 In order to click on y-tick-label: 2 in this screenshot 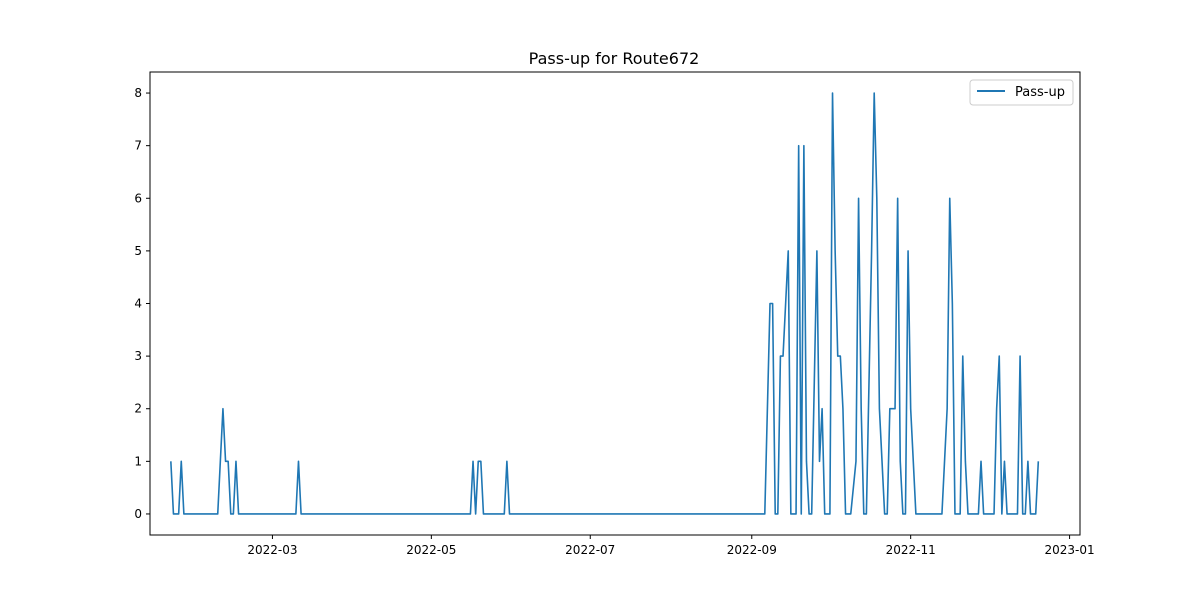, I will do `click(138, 409)`.